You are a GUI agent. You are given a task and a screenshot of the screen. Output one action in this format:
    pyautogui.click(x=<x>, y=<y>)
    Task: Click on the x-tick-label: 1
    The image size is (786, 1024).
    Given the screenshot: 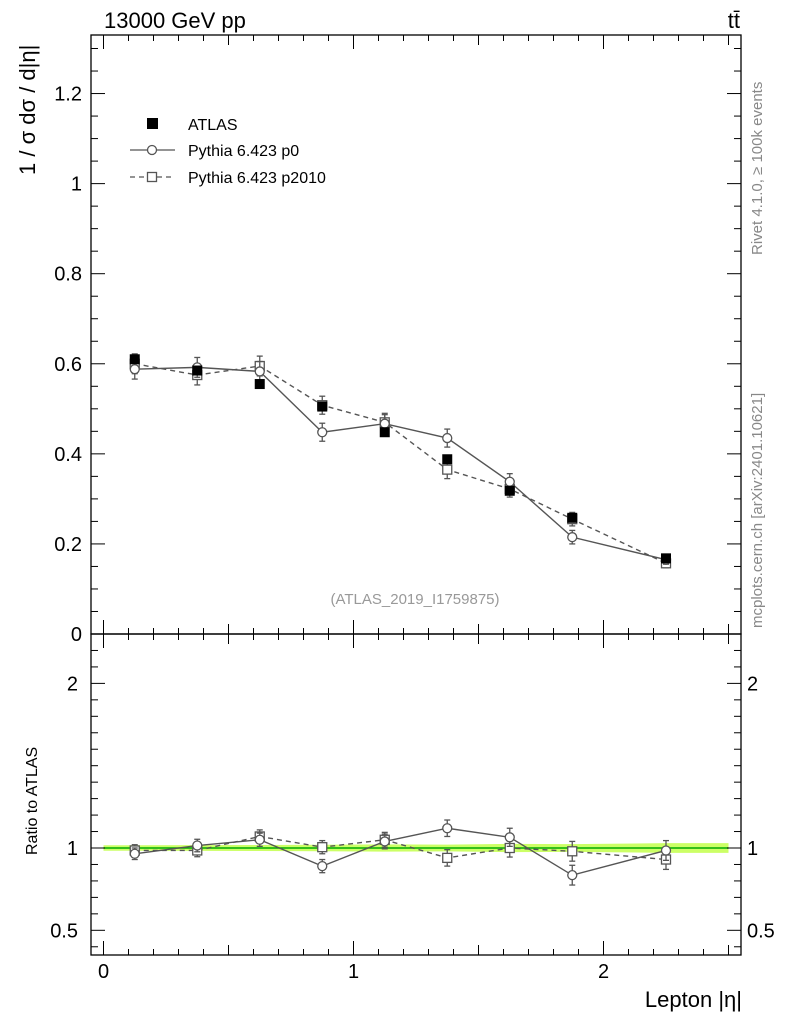 What is the action you would take?
    pyautogui.click(x=353, y=972)
    